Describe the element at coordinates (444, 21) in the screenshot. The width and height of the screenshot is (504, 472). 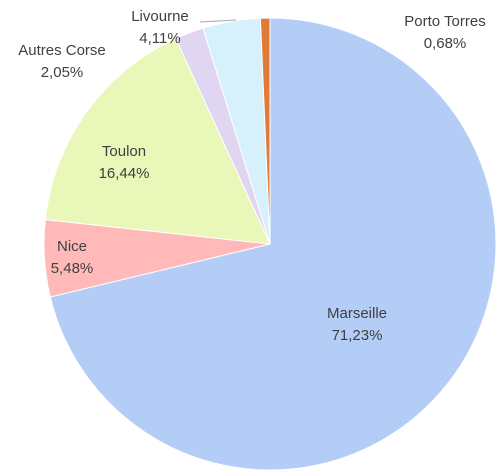
I see `slice-label: Porto Torres` at that location.